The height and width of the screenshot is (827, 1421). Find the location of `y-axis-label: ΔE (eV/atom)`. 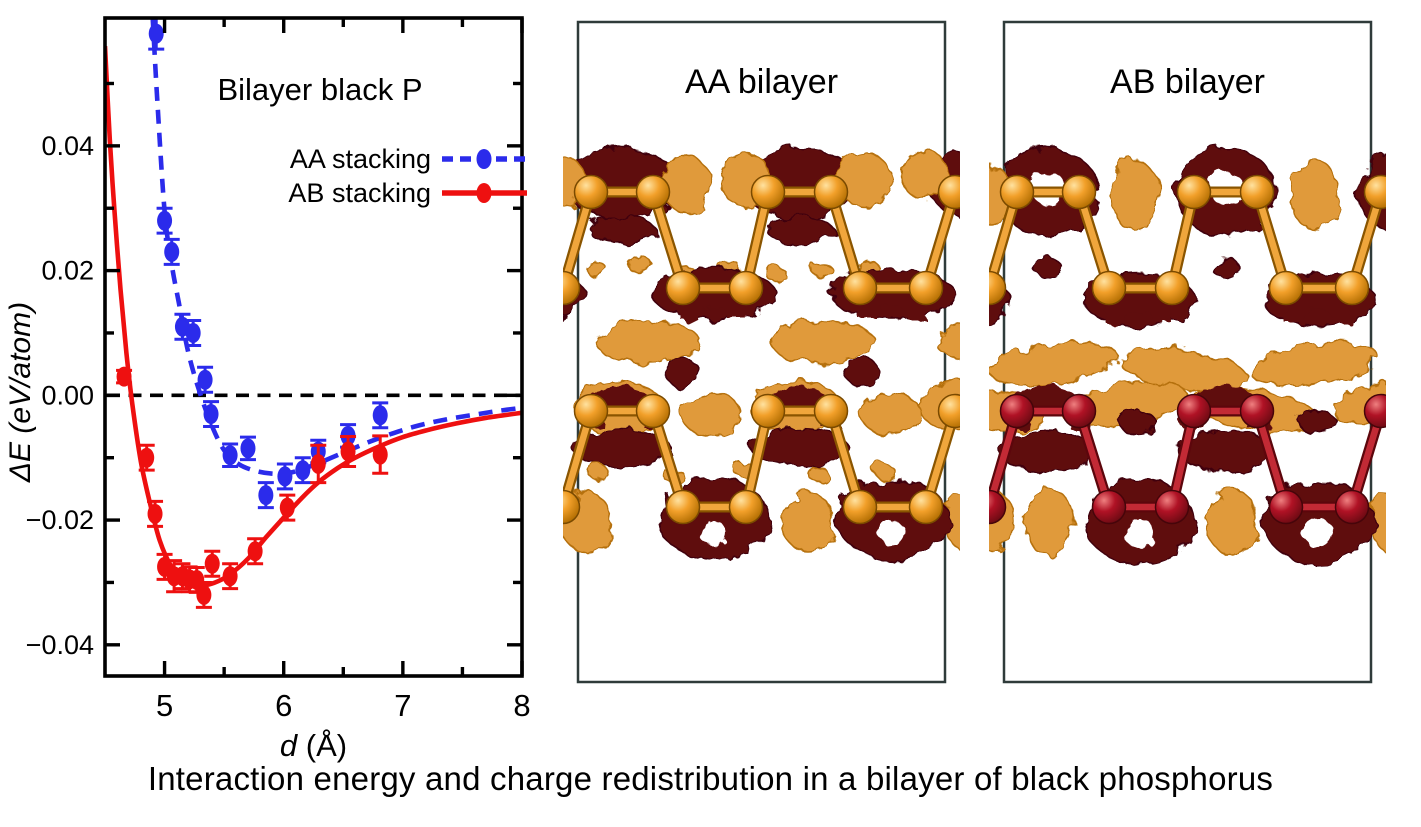

y-axis-label: ΔE (eV/atom) is located at coordinates (20, 392).